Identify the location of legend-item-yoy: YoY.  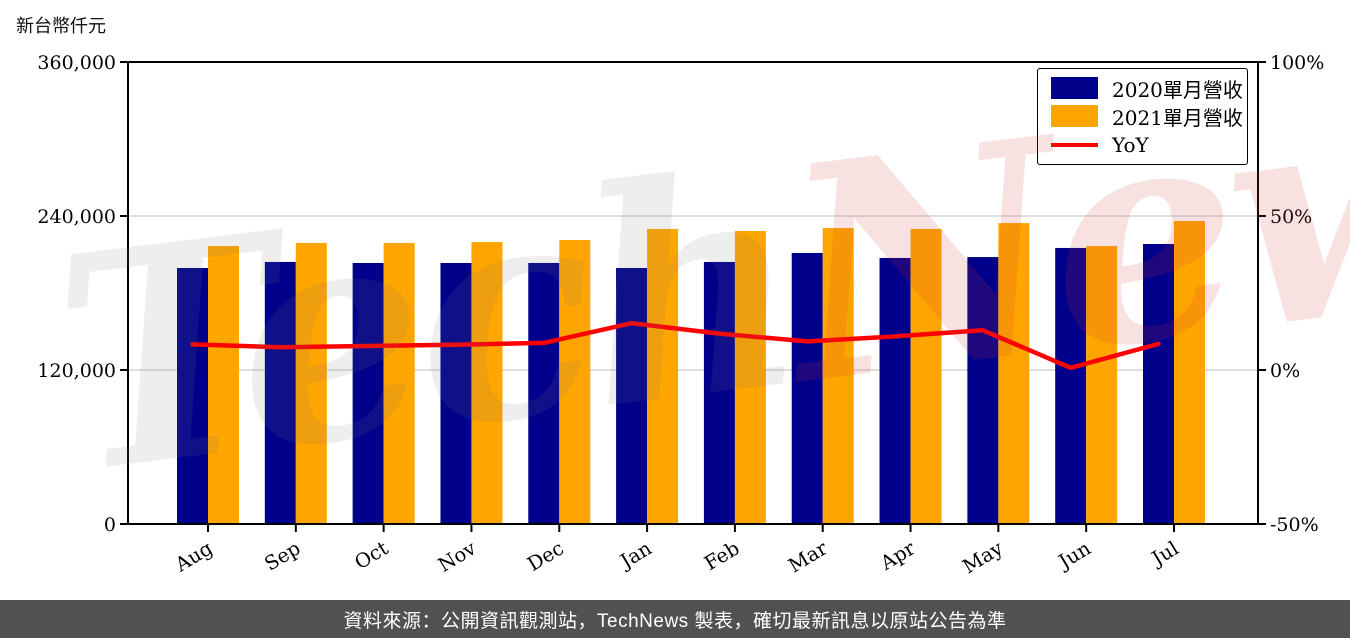
(1142, 145).